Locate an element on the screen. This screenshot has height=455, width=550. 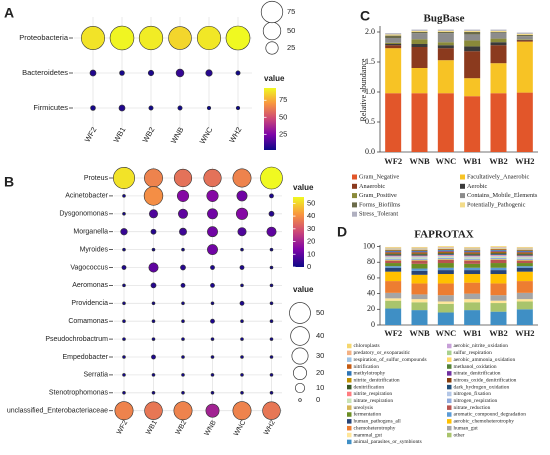
y-tick-label: Stenotrophomonas is located at coordinates (79, 393).